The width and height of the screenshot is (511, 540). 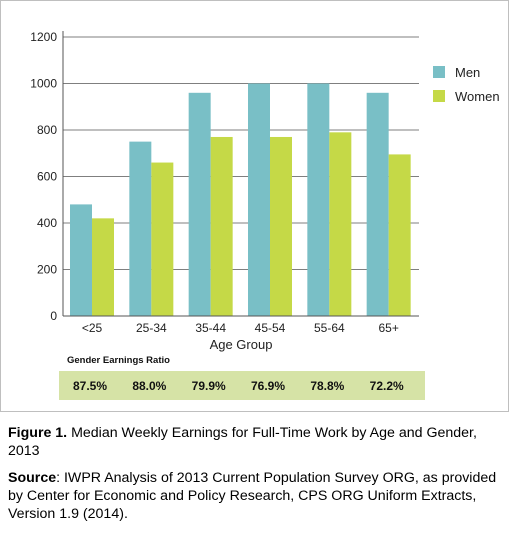 What do you see at coordinates (32, 478) in the screenshot?
I see `source-label: Source` at bounding box center [32, 478].